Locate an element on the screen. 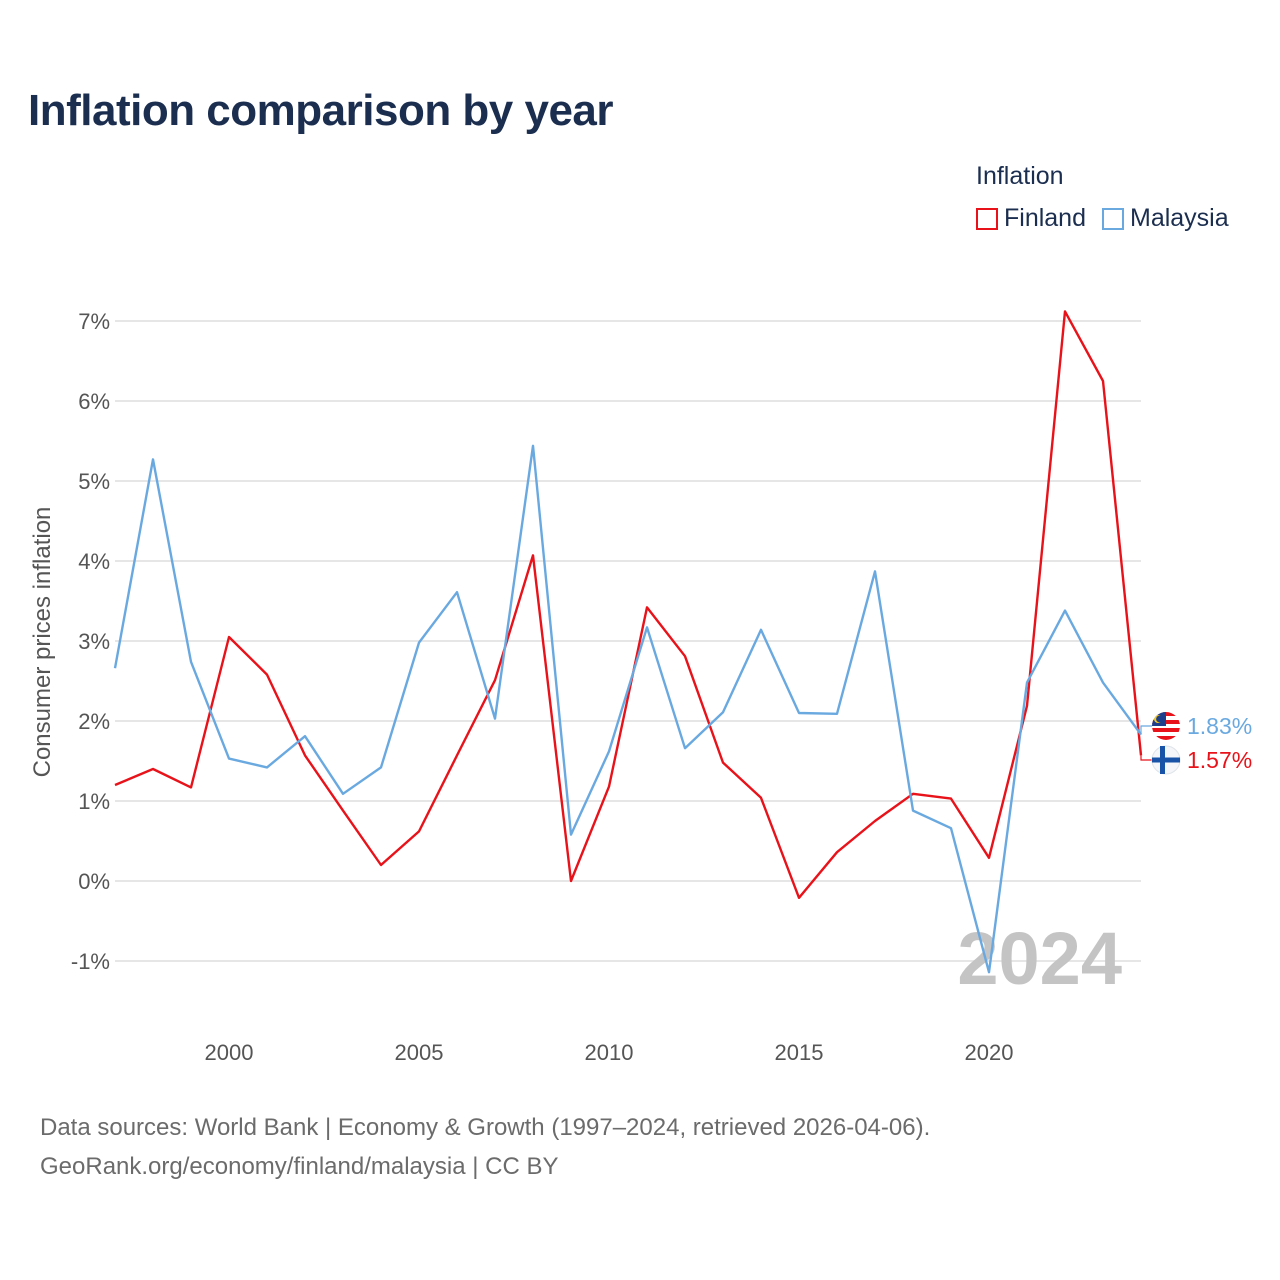 The width and height of the screenshot is (1280, 1280). y-tick-label: 7% is located at coordinates (94, 321).